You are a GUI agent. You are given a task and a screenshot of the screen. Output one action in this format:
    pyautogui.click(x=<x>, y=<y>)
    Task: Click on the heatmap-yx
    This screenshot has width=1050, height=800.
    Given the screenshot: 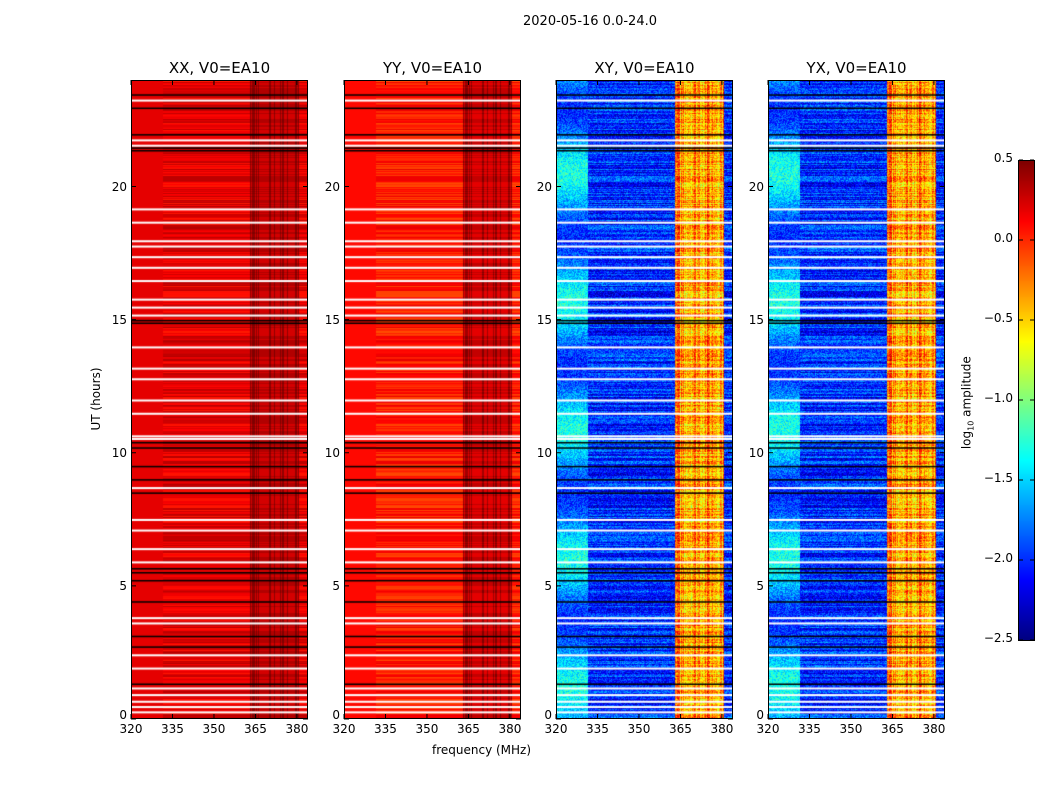 What is the action you would take?
    pyautogui.click(x=856, y=399)
    